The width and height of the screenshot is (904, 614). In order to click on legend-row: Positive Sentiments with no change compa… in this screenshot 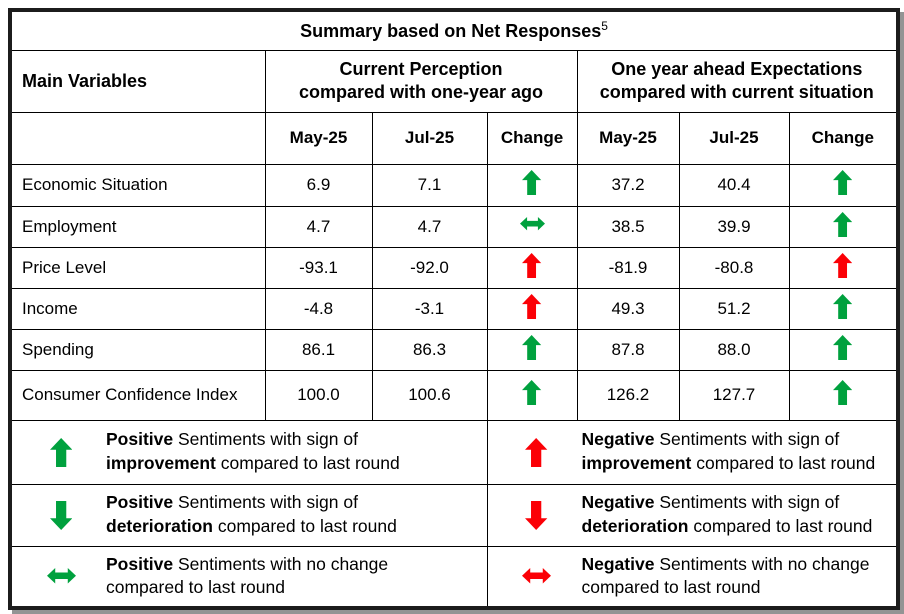, I will do `click(454, 577)`.